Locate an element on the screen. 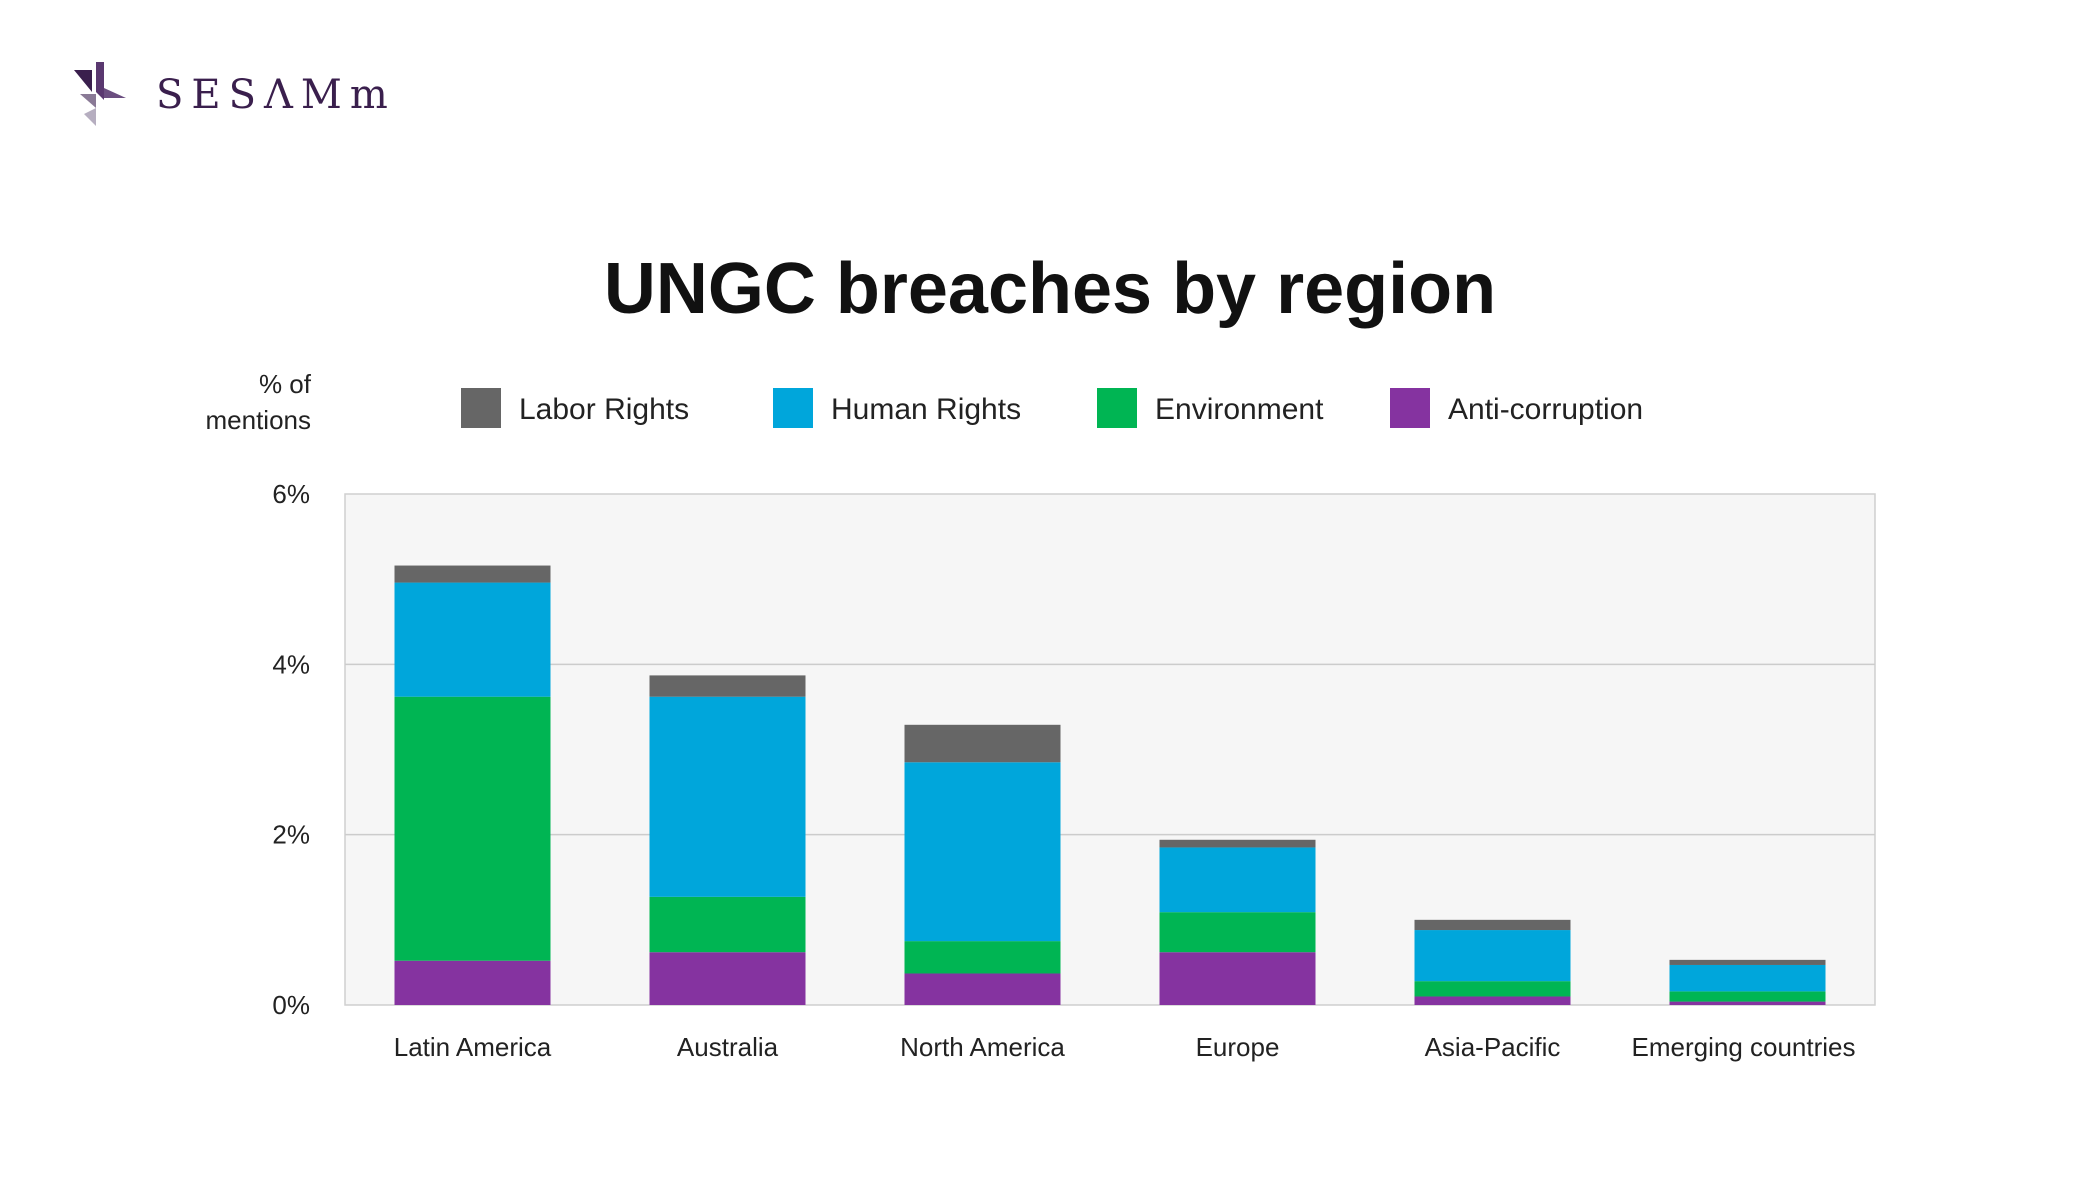 The height and width of the screenshot is (1181, 2100). x-tick-label: Asia-Pacific is located at coordinates (1493, 1047).